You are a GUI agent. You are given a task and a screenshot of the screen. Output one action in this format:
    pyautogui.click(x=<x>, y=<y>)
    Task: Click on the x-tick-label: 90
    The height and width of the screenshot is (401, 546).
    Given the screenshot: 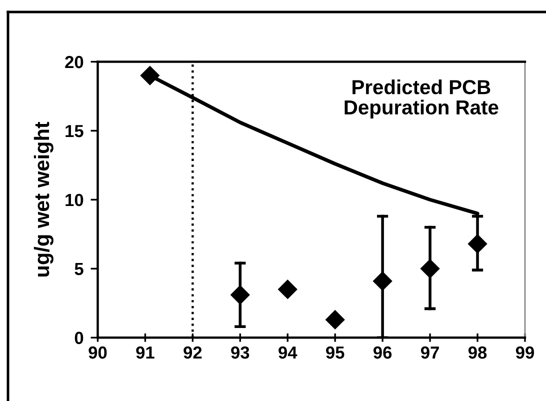 What is the action you would take?
    pyautogui.click(x=97, y=352)
    